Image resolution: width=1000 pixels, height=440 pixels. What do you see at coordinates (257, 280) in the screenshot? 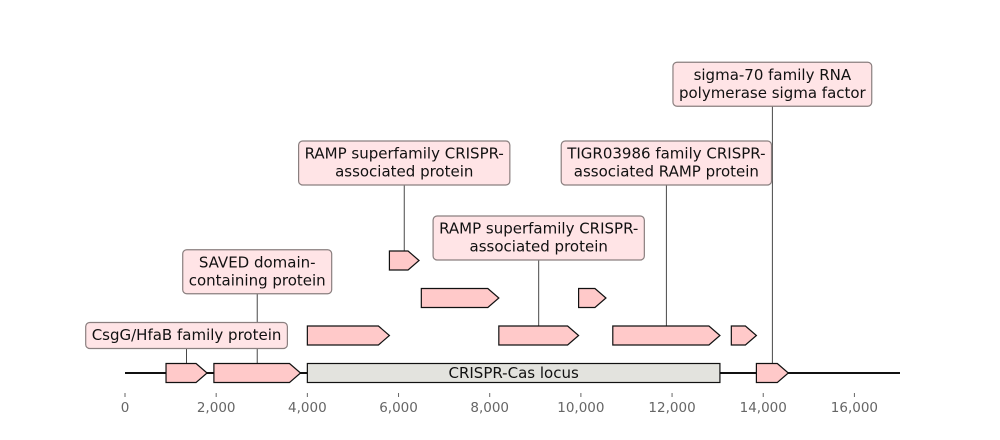
I see `feature-label-text: containing protein` at bounding box center [257, 280].